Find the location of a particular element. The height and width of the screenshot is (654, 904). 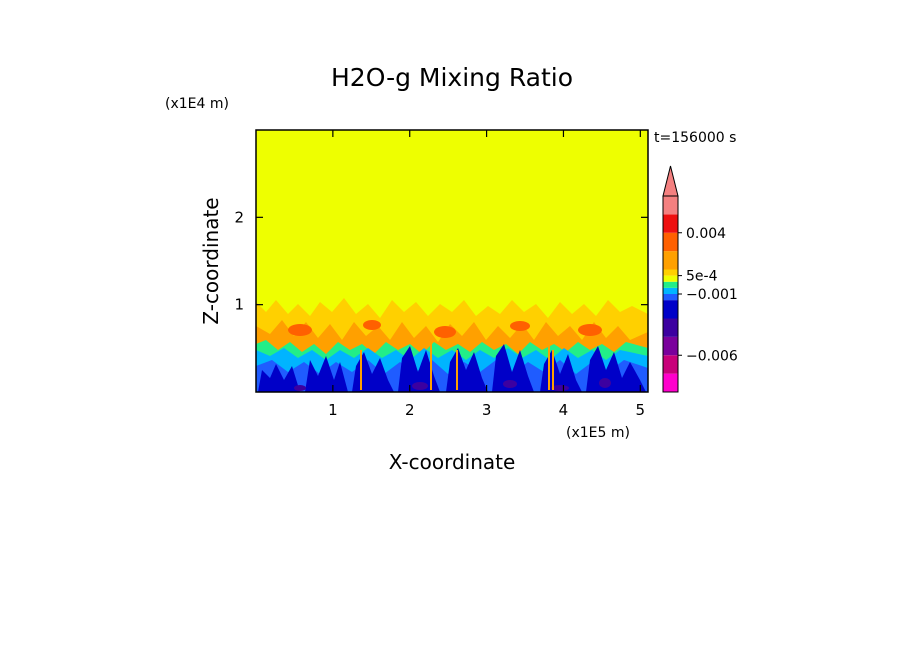

colorbar: 0.004 5e-4 −0.001 −0.006 is located at coordinates (700, 279).